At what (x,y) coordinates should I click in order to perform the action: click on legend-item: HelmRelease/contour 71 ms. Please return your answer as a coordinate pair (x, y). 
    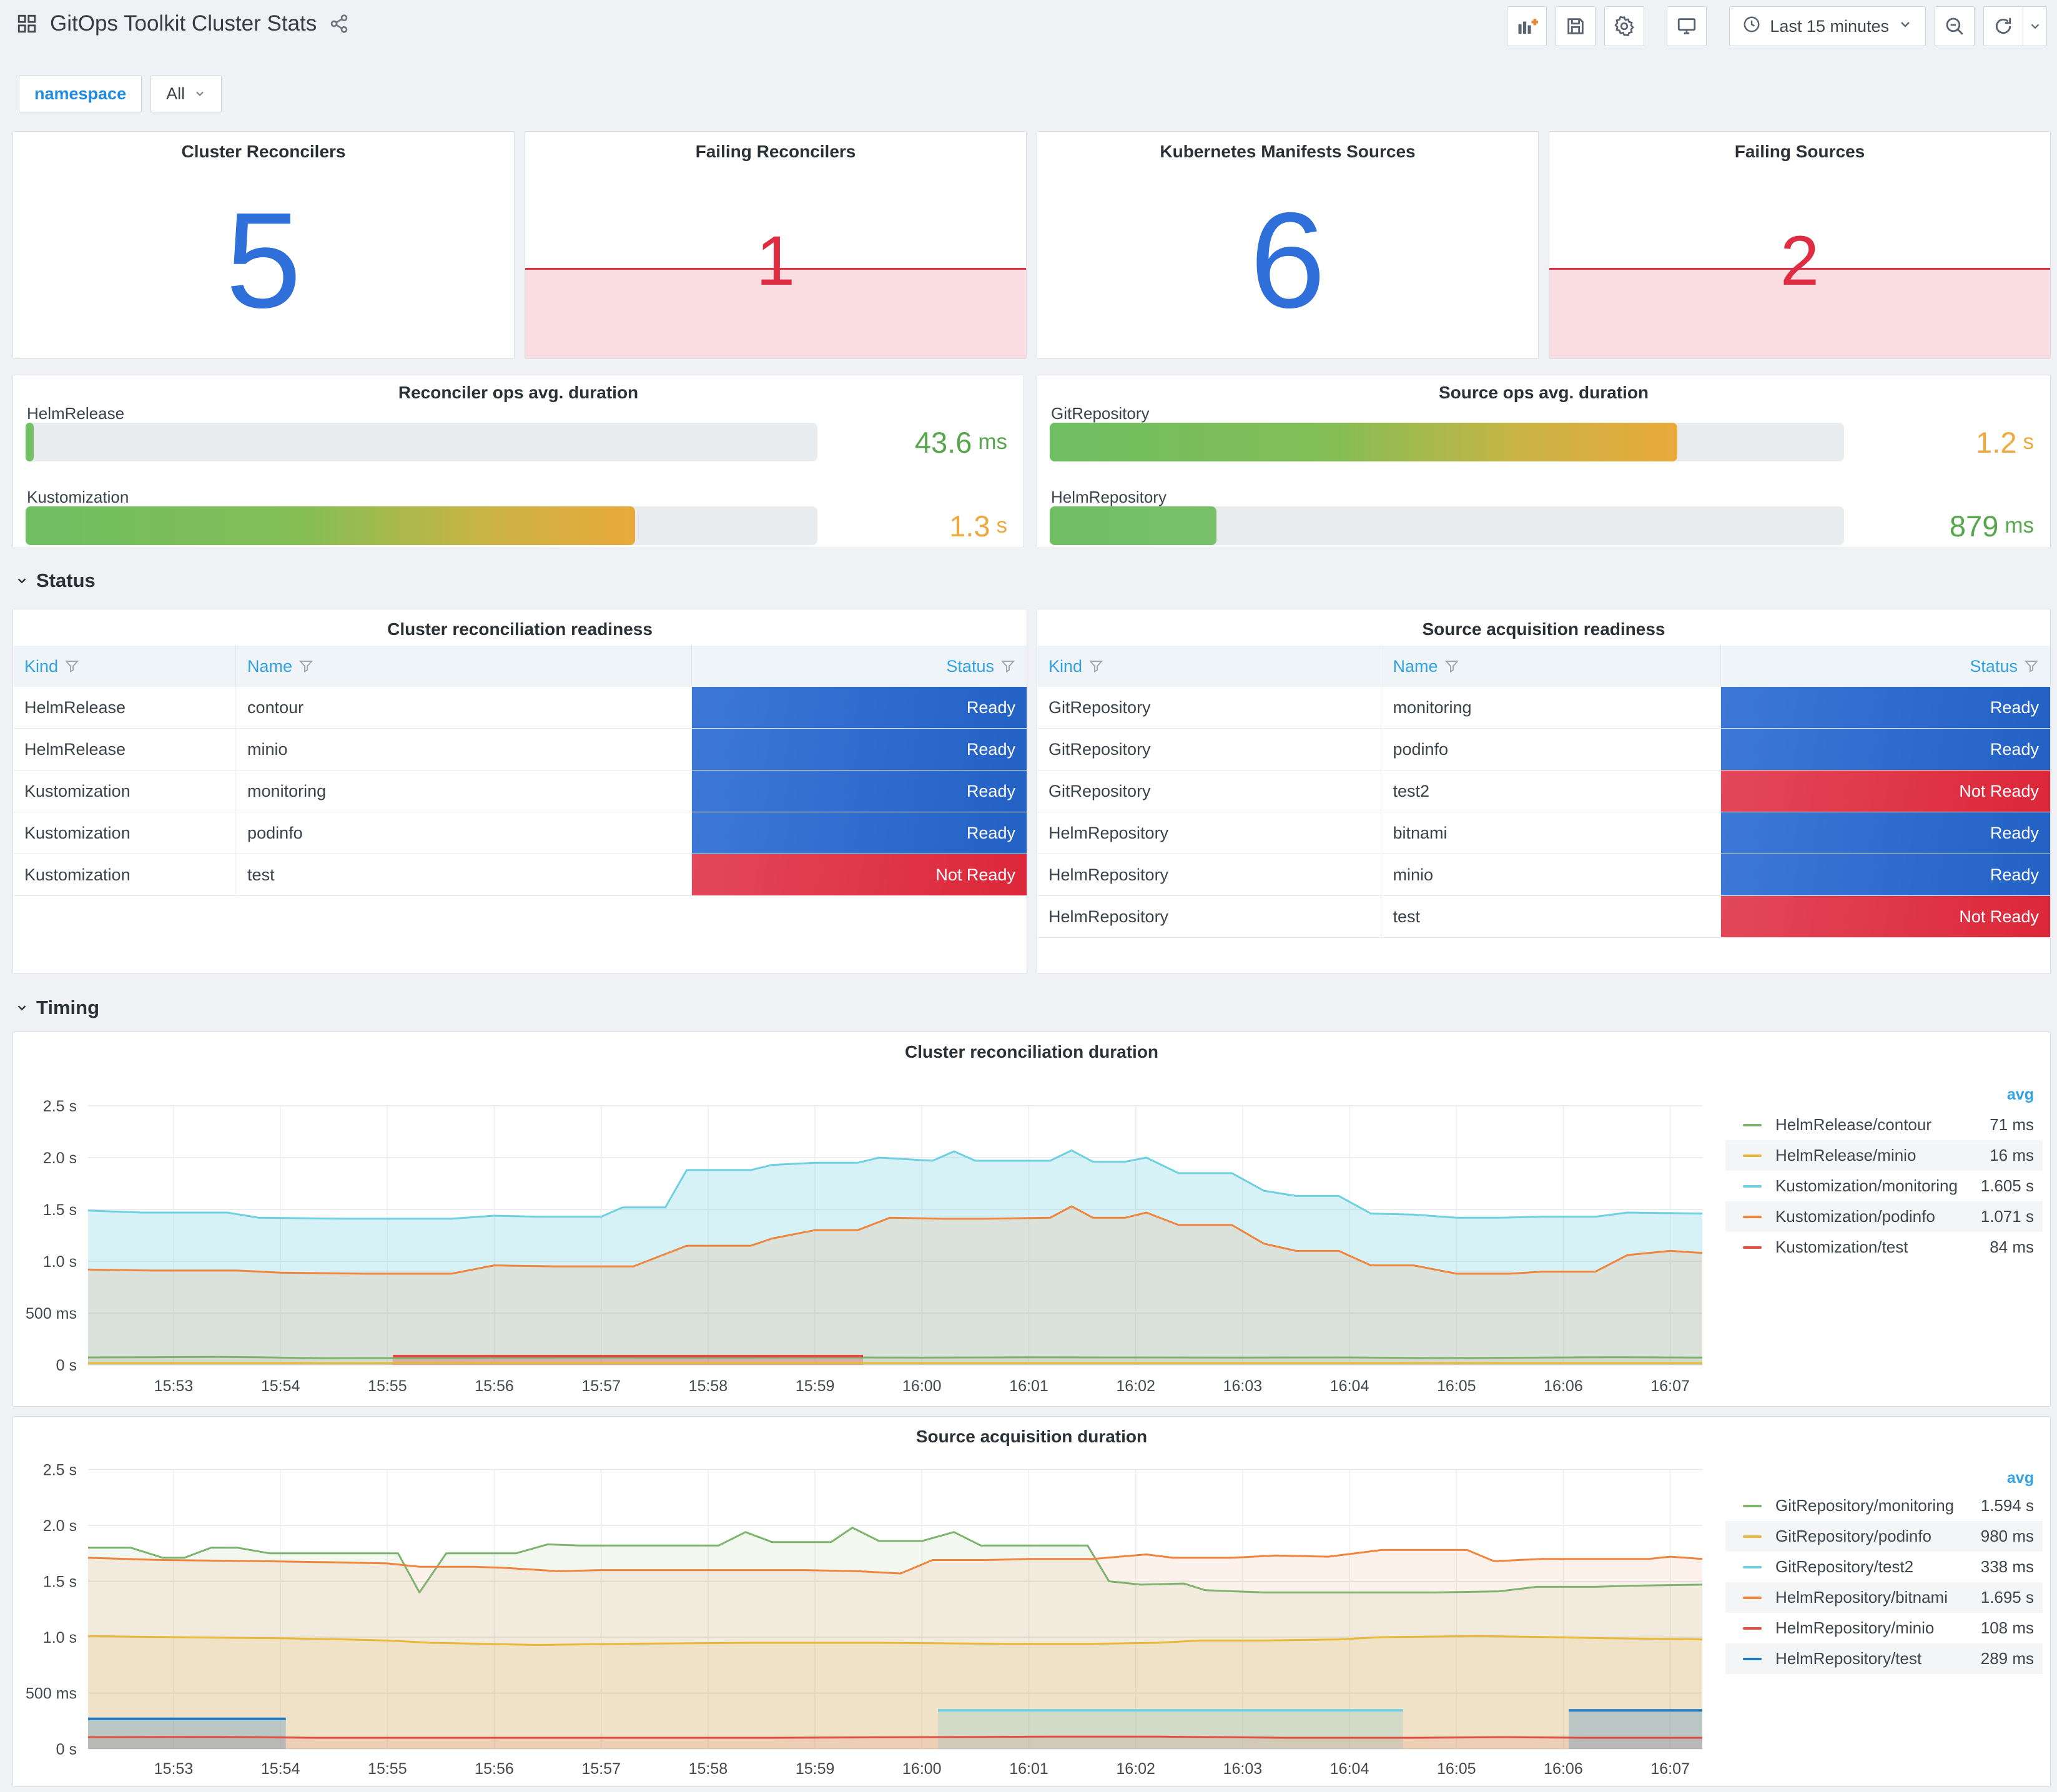
    Looking at the image, I should click on (1884, 1125).